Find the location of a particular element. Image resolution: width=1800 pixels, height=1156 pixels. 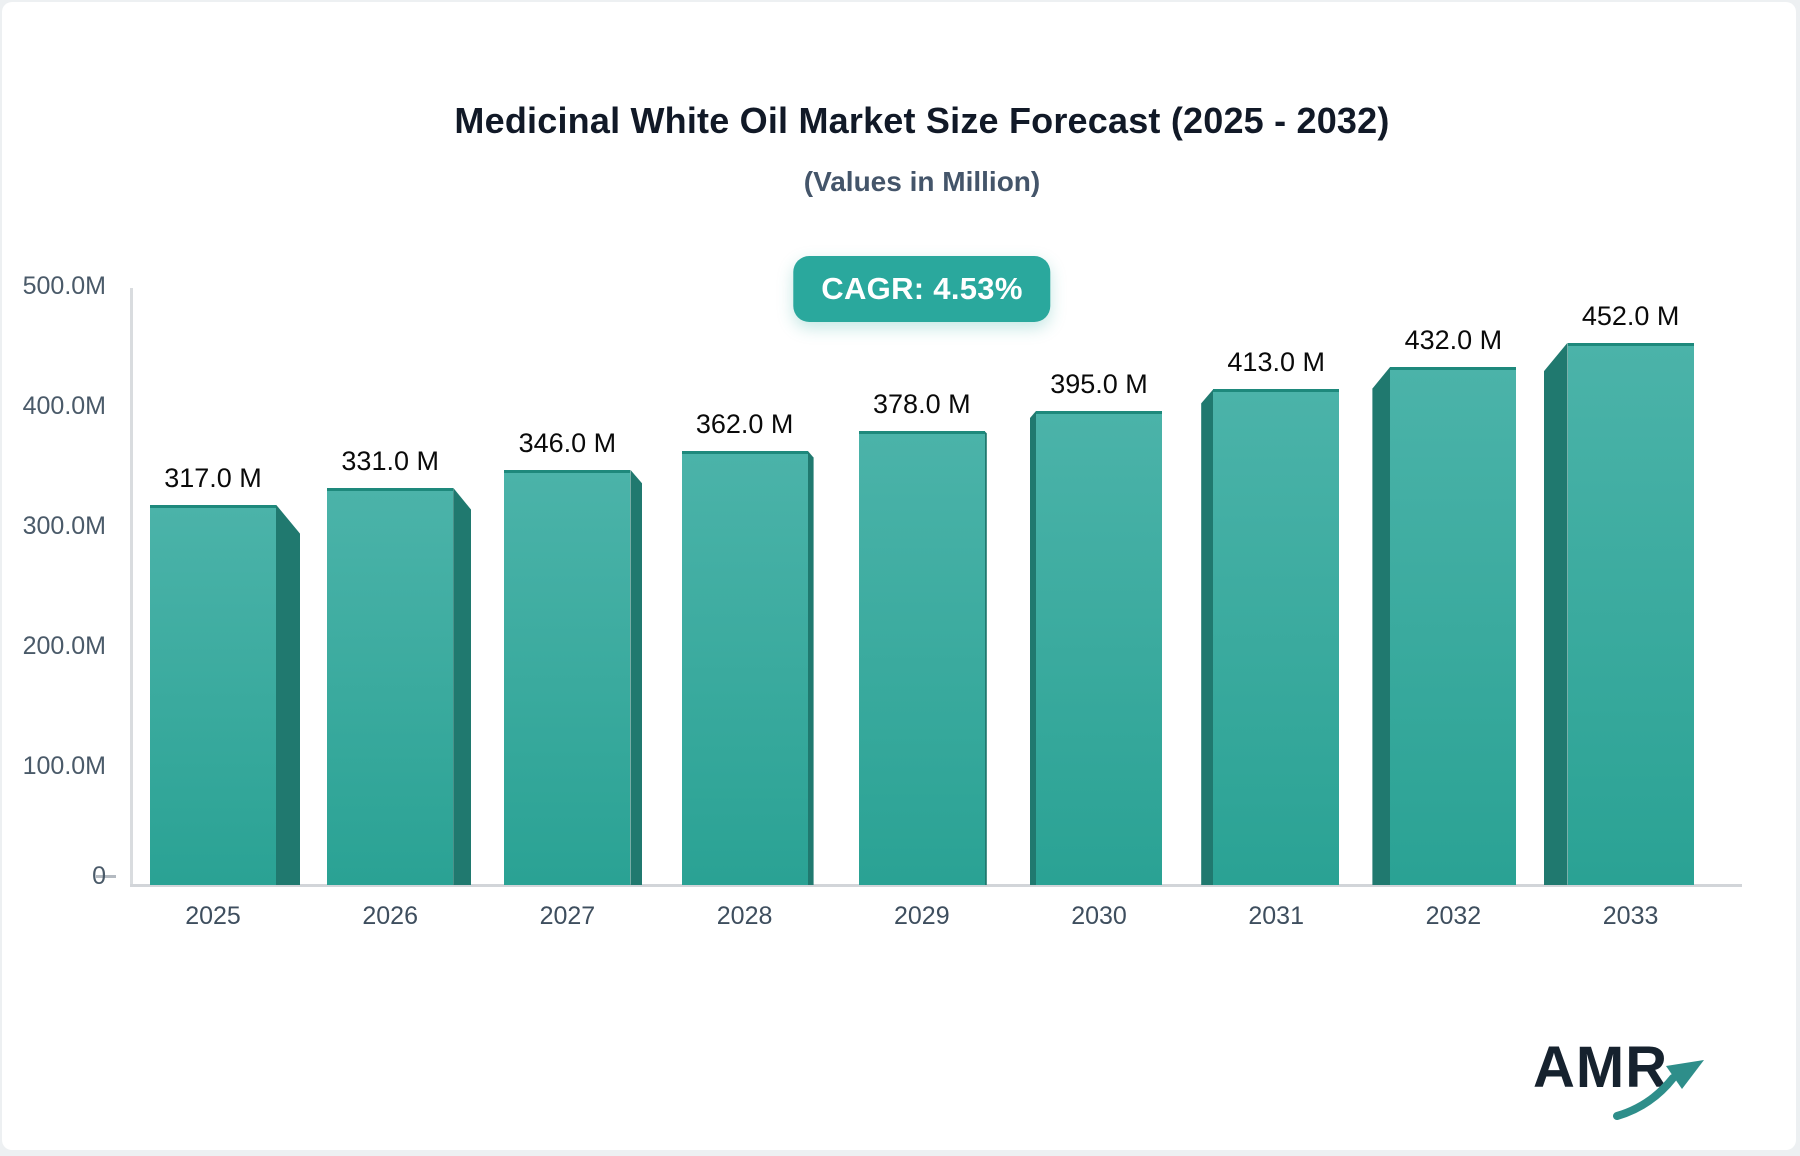

x-axis-label: 2032 is located at coordinates (1453, 916).